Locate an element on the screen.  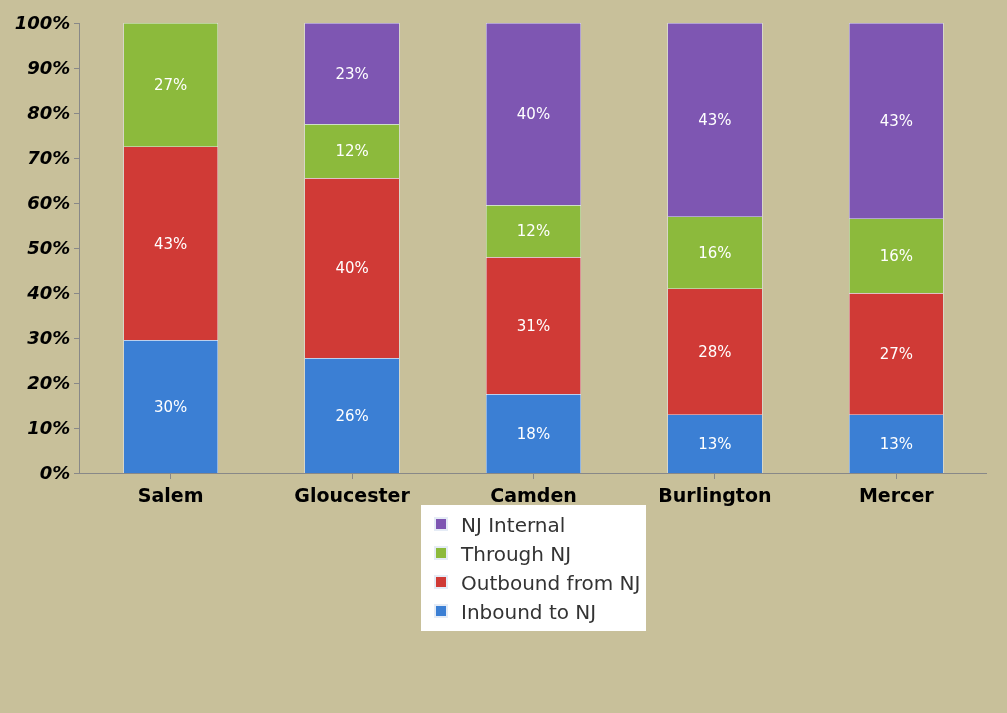
legend-label: Through NJ is located at coordinates (516, 553).